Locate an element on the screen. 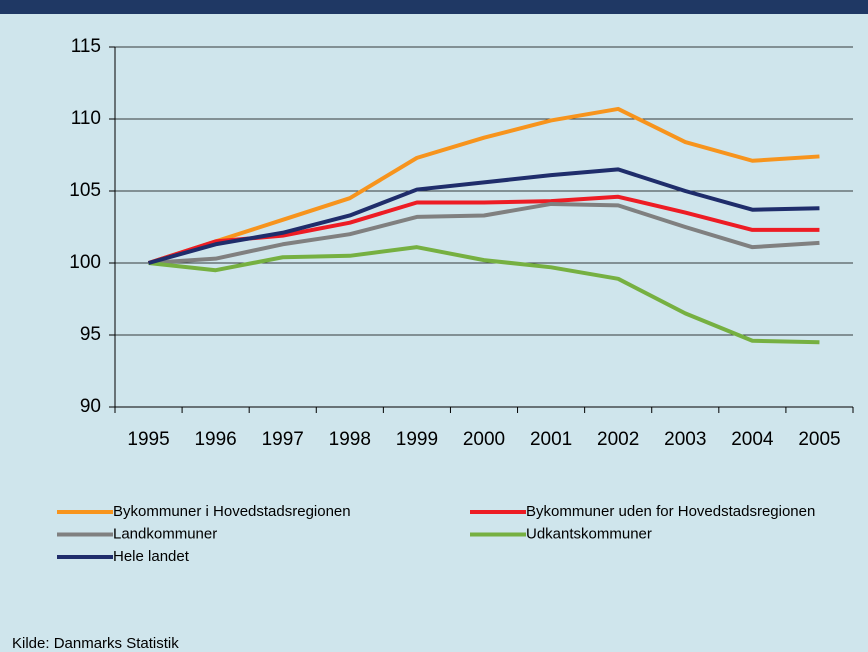 The height and width of the screenshot is (652, 868). legend-label: Bykommuner uden for Hovedstadsregionen is located at coordinates (670, 511).